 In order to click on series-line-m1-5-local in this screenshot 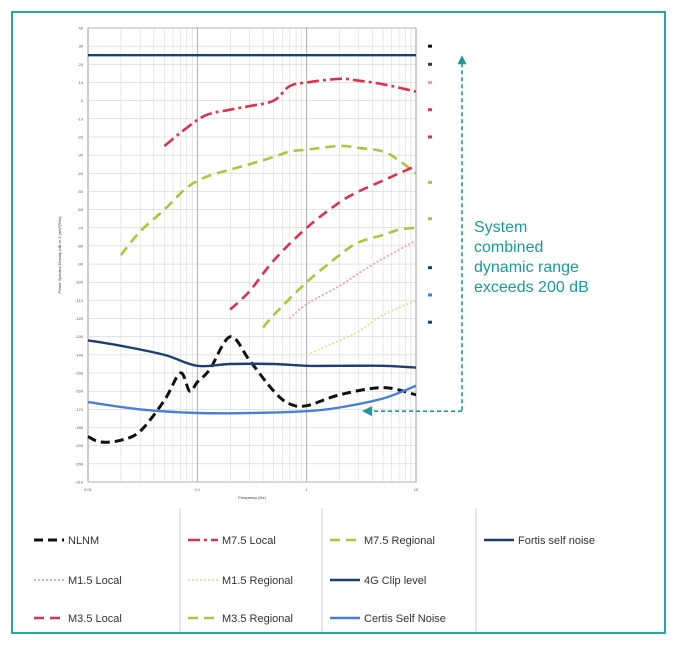, I will do `click(353, 279)`.